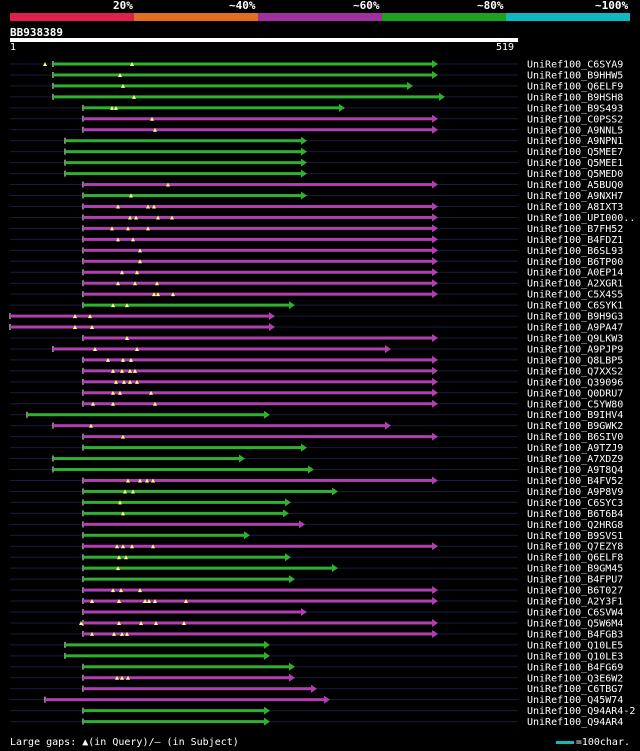 This screenshot has height=751, width=640. Describe the element at coordinates (581, 711) in the screenshot. I see `hit-label: UniRef100_Q94AR4-2` at that location.